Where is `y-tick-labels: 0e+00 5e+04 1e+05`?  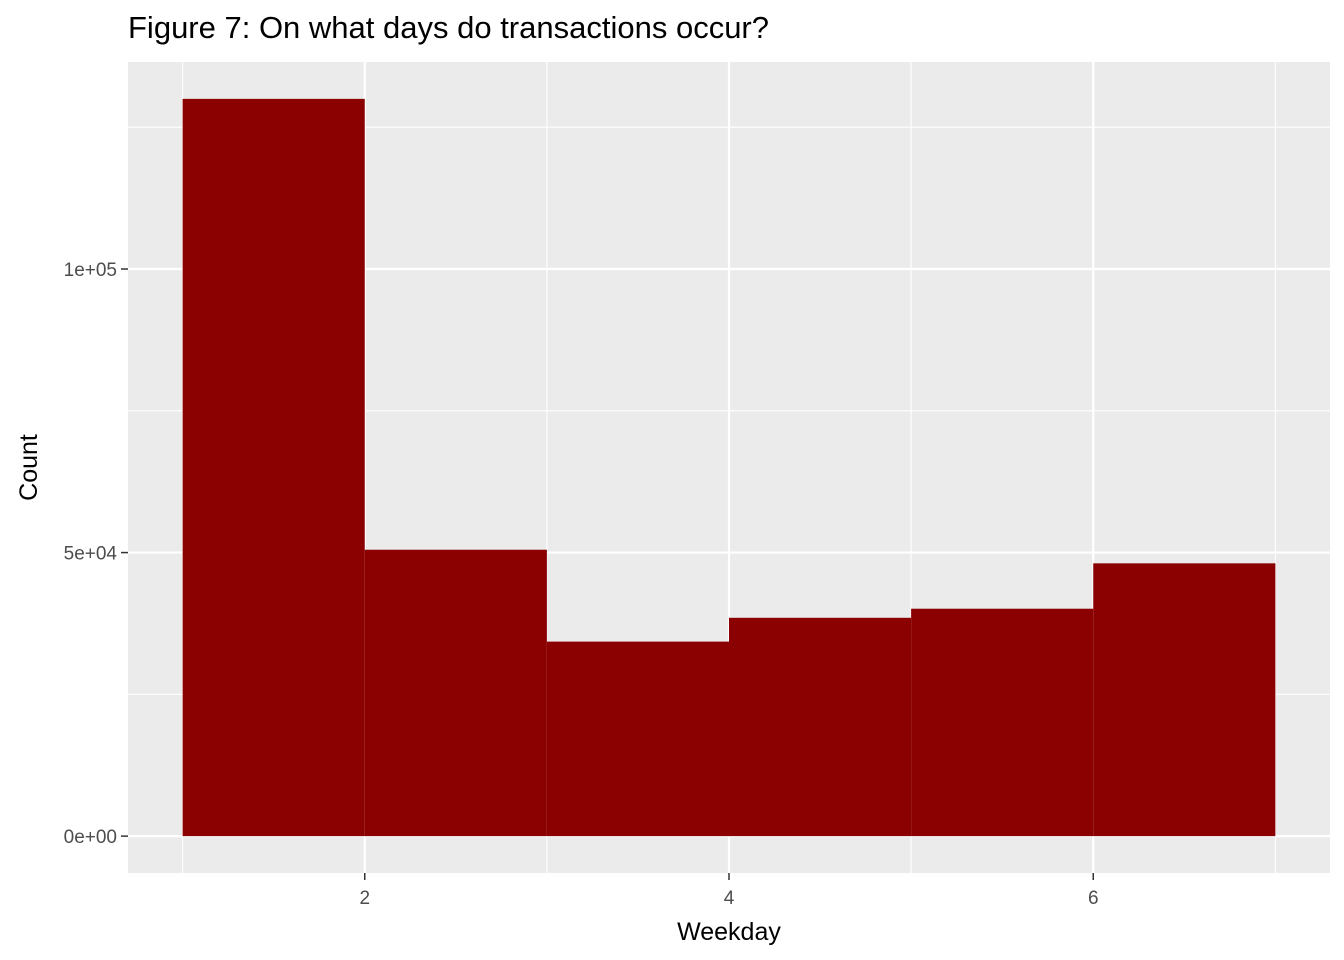 y-tick-labels: 0e+00 5e+04 1e+05 is located at coordinates (91, 554).